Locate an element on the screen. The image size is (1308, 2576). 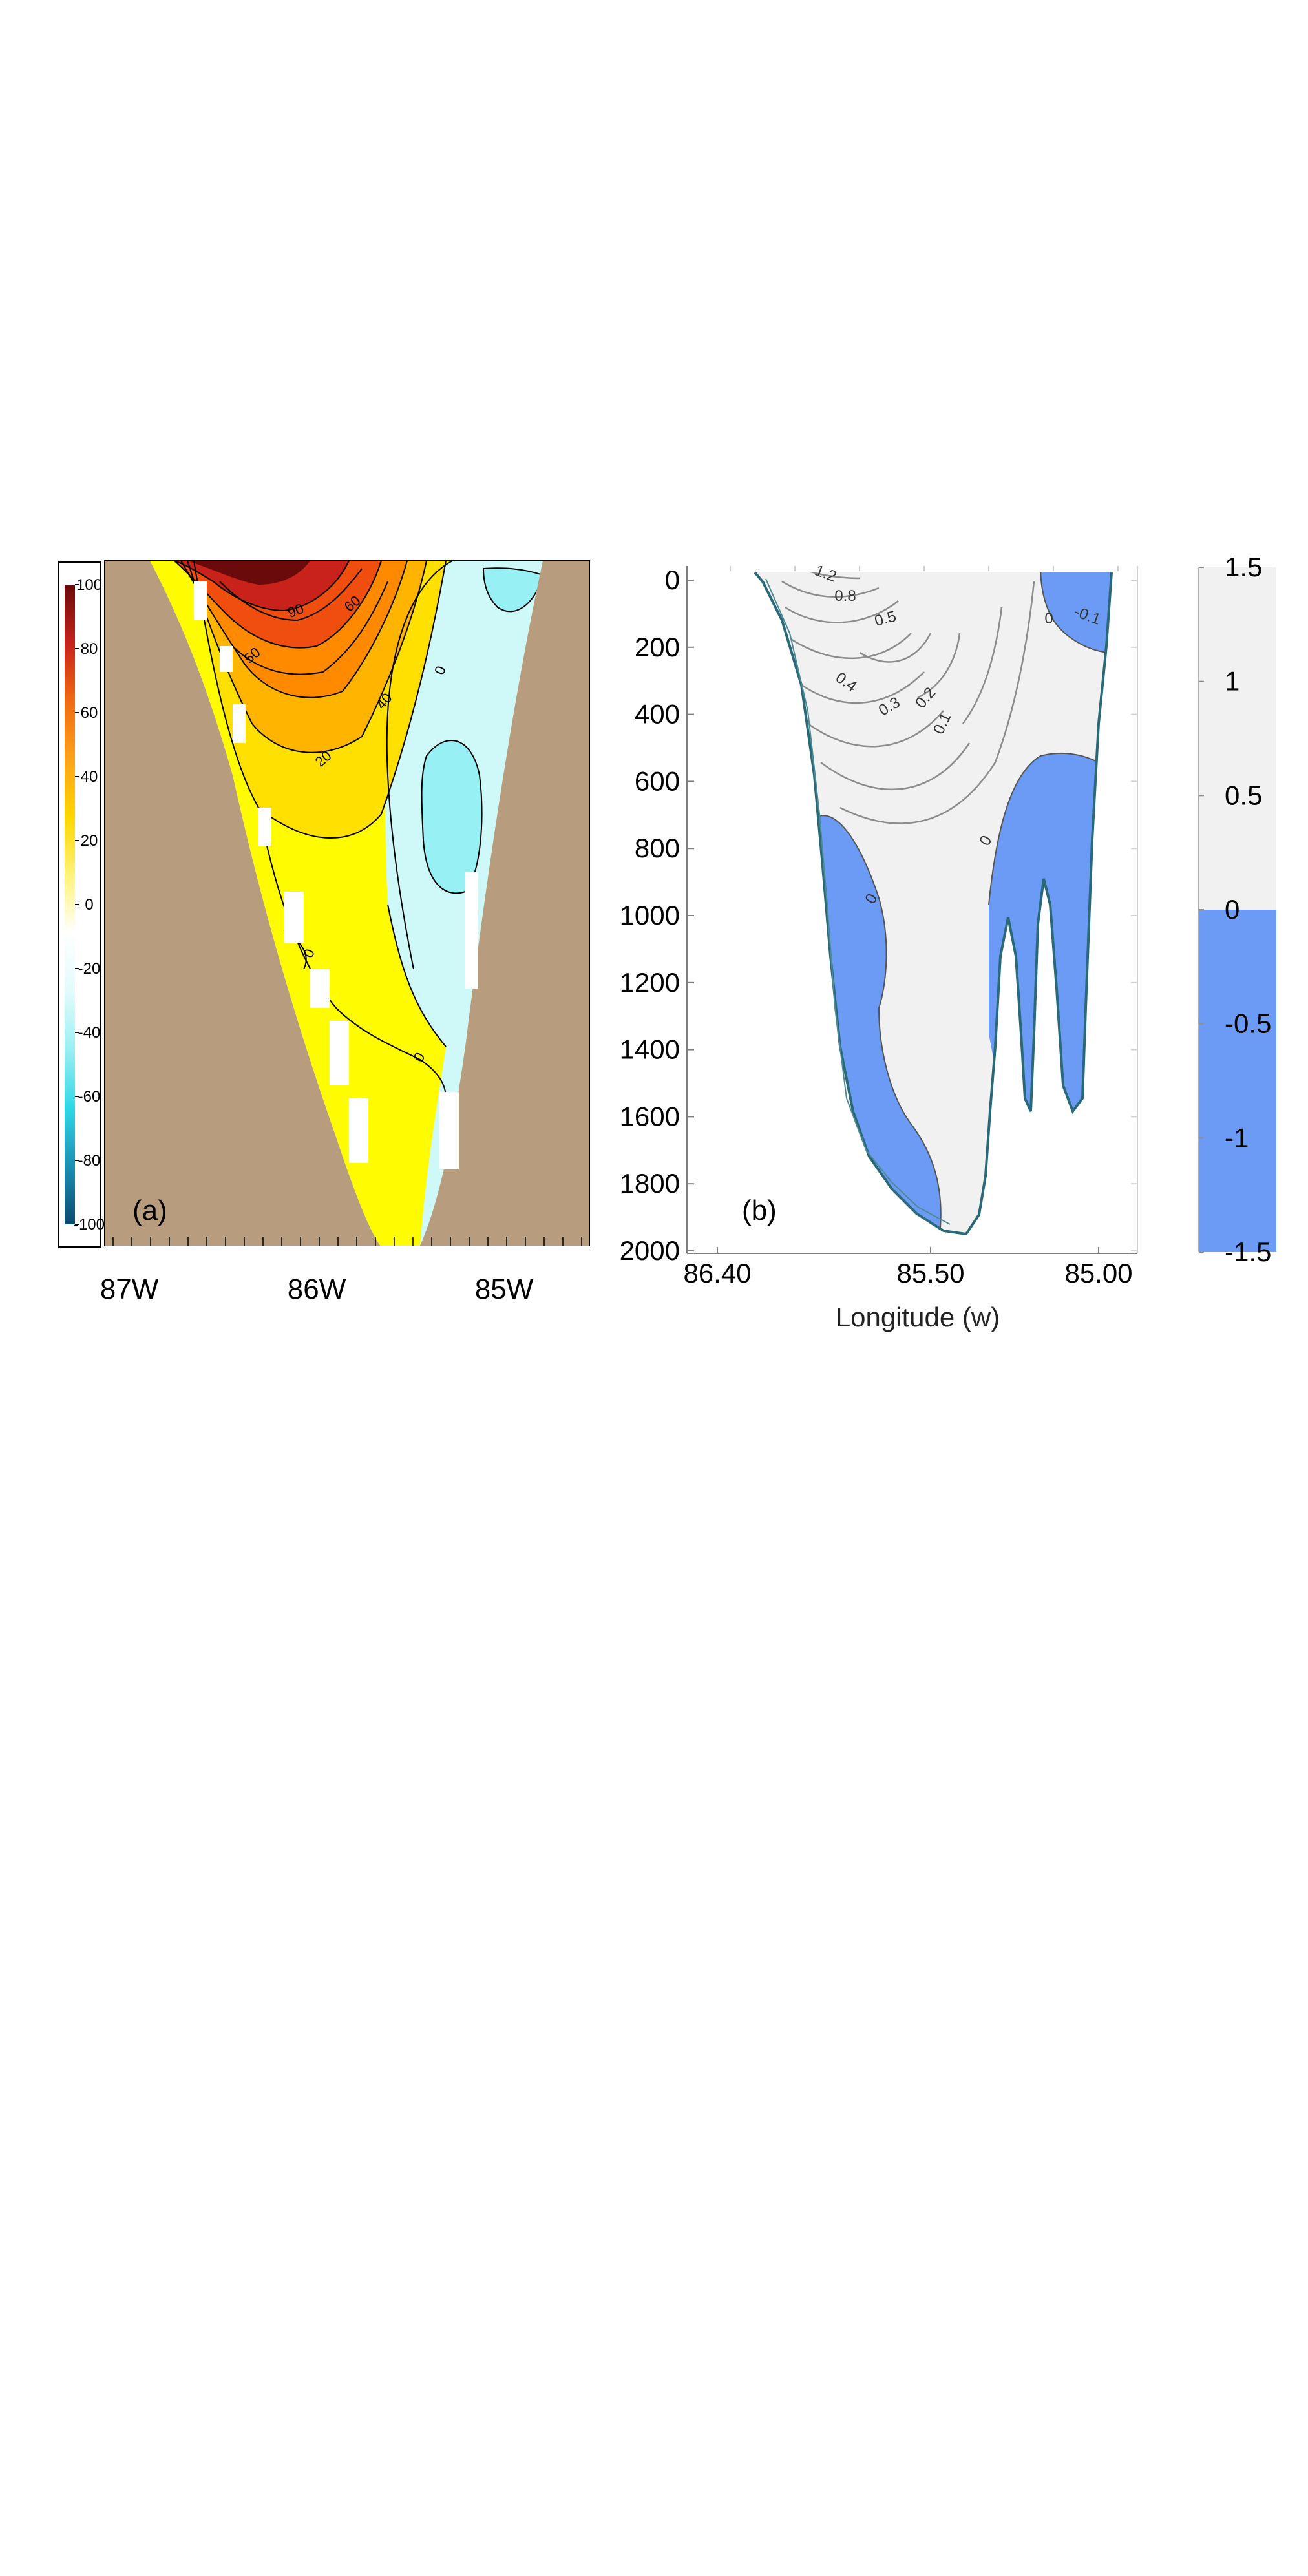
panel-b-label: (b) is located at coordinates (759, 1210).